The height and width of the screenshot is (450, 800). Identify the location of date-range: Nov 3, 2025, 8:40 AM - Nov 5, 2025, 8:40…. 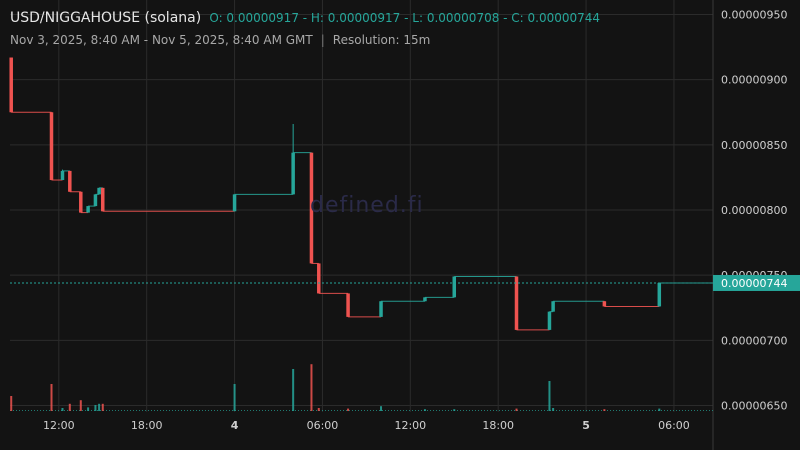
(161, 40).